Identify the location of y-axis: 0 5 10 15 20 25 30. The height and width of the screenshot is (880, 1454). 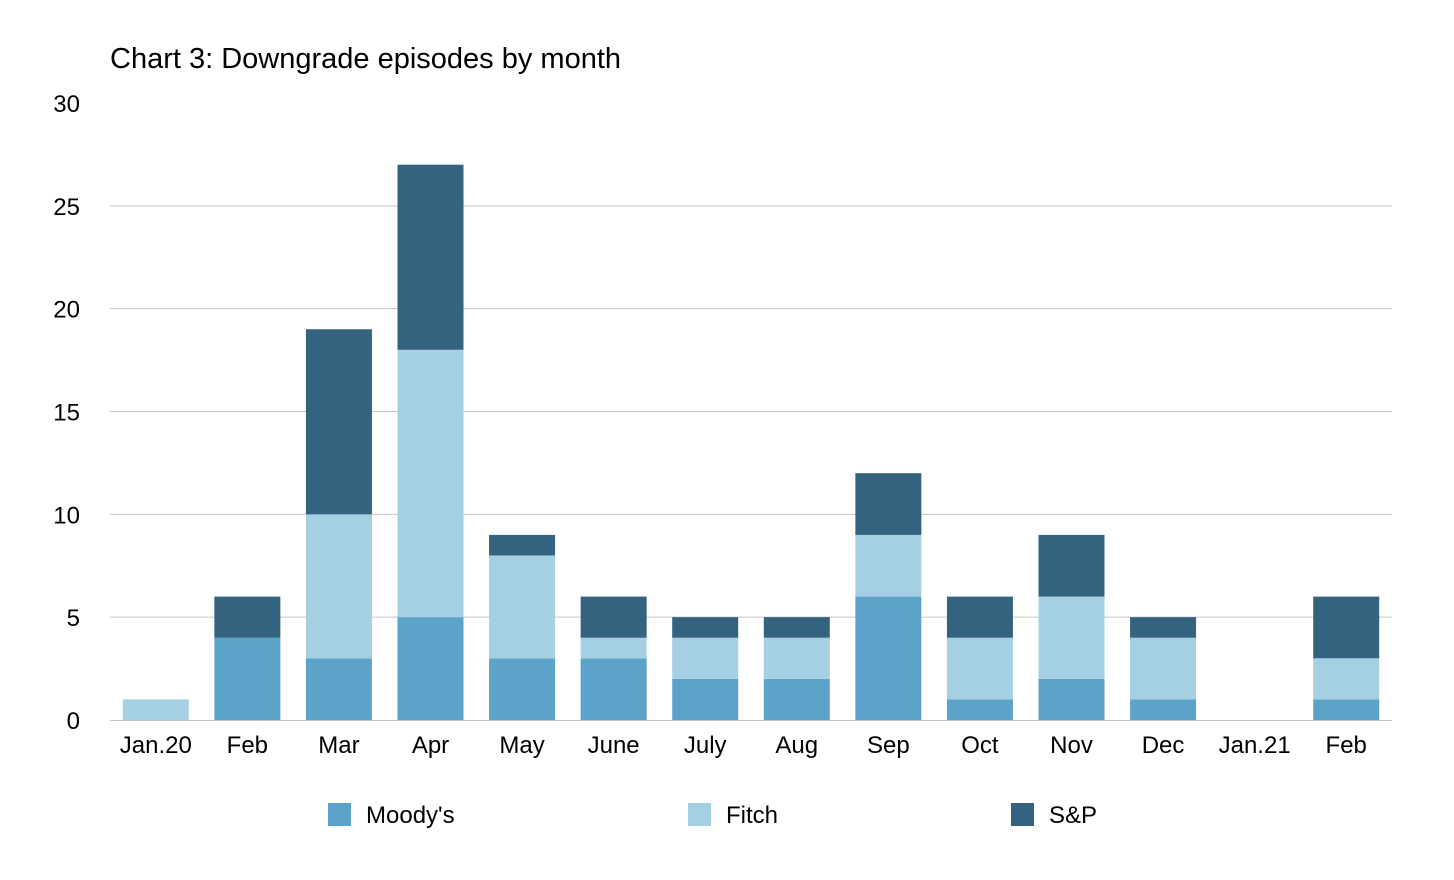
(66, 413).